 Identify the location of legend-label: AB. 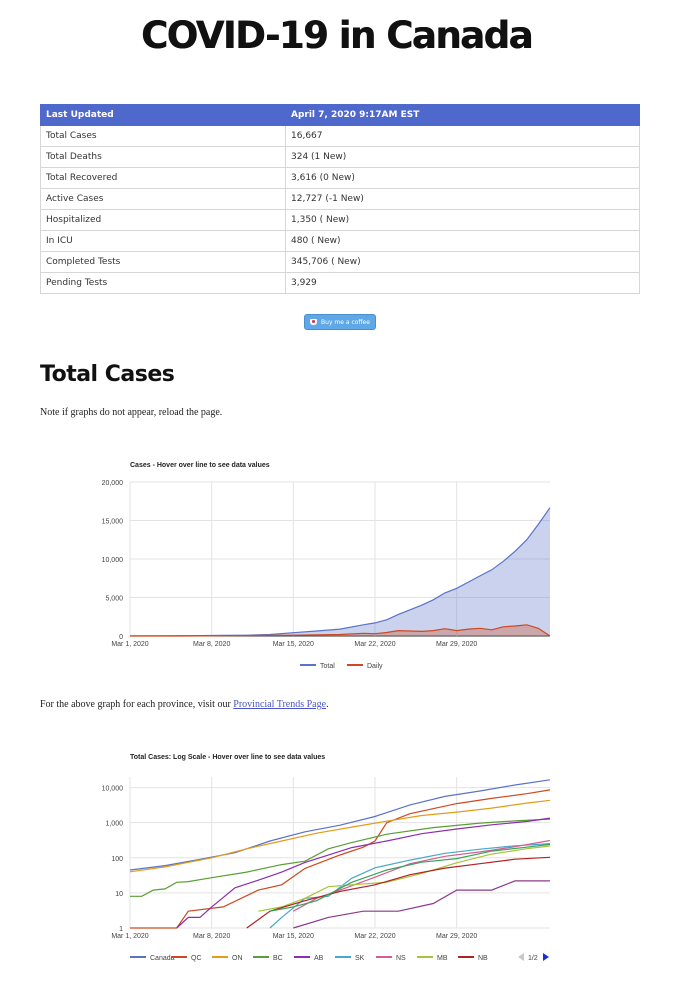
(319, 958).